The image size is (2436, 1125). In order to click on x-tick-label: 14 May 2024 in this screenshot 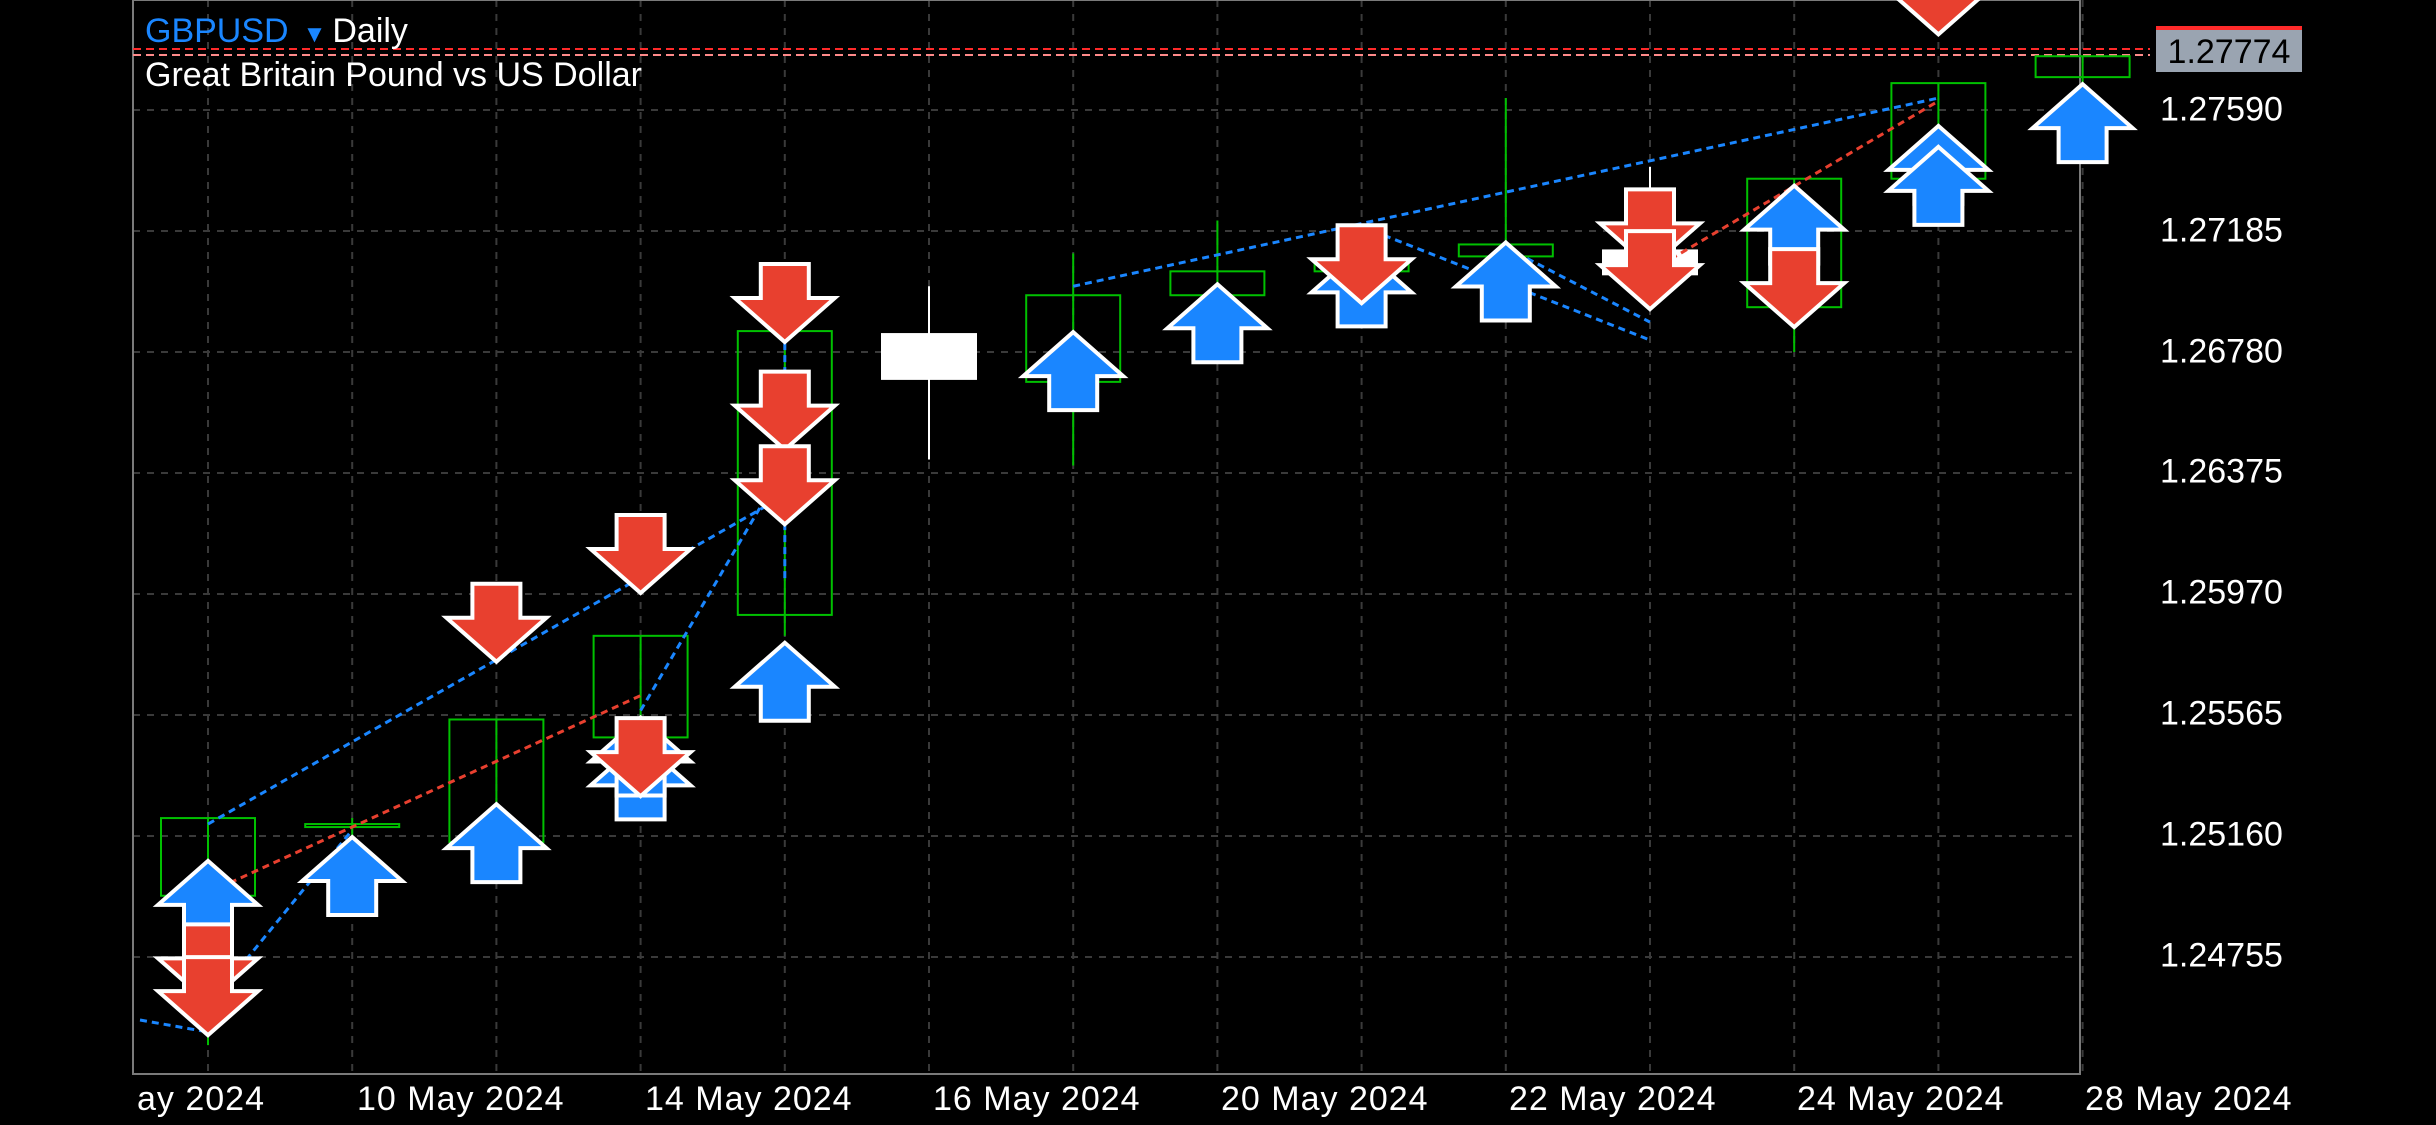, I will do `click(749, 1099)`.